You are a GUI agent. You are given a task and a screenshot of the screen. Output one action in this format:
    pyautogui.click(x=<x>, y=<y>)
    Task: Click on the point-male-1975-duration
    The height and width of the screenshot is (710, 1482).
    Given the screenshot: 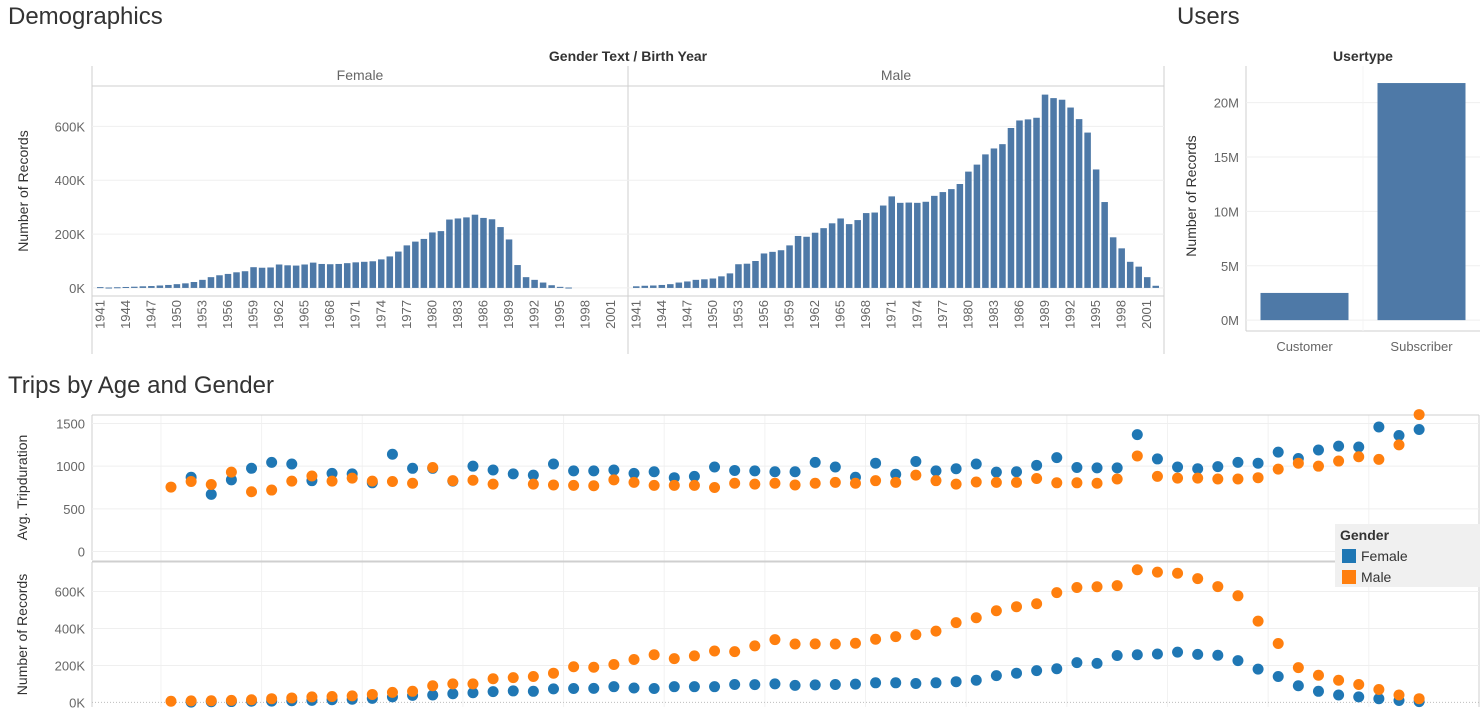 What is the action you would take?
    pyautogui.click(x=855, y=483)
    